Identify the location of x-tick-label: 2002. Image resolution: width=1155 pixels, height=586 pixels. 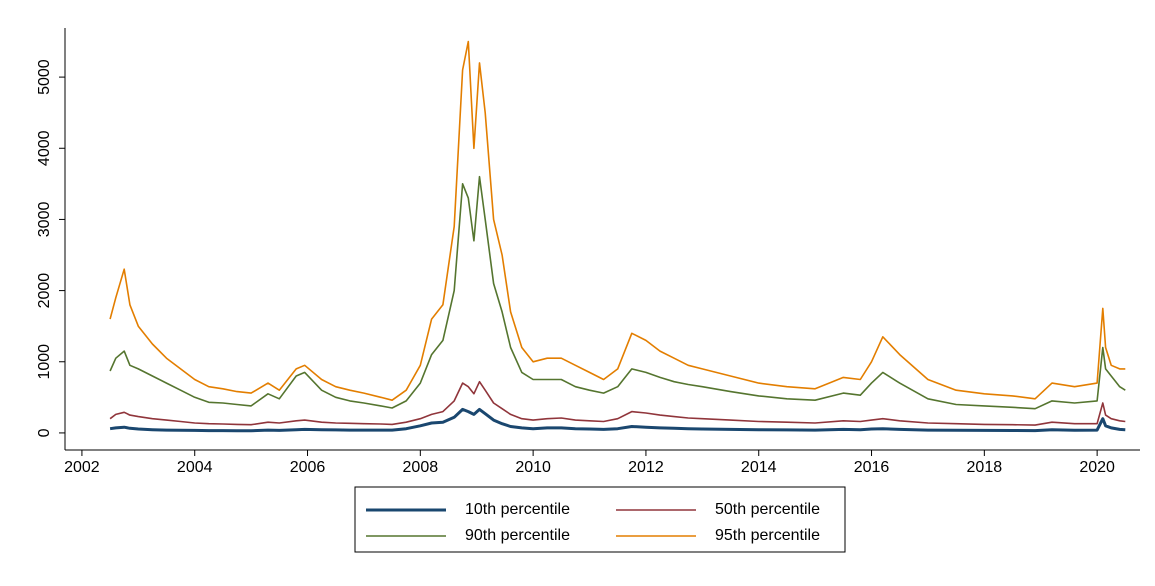
(82, 467).